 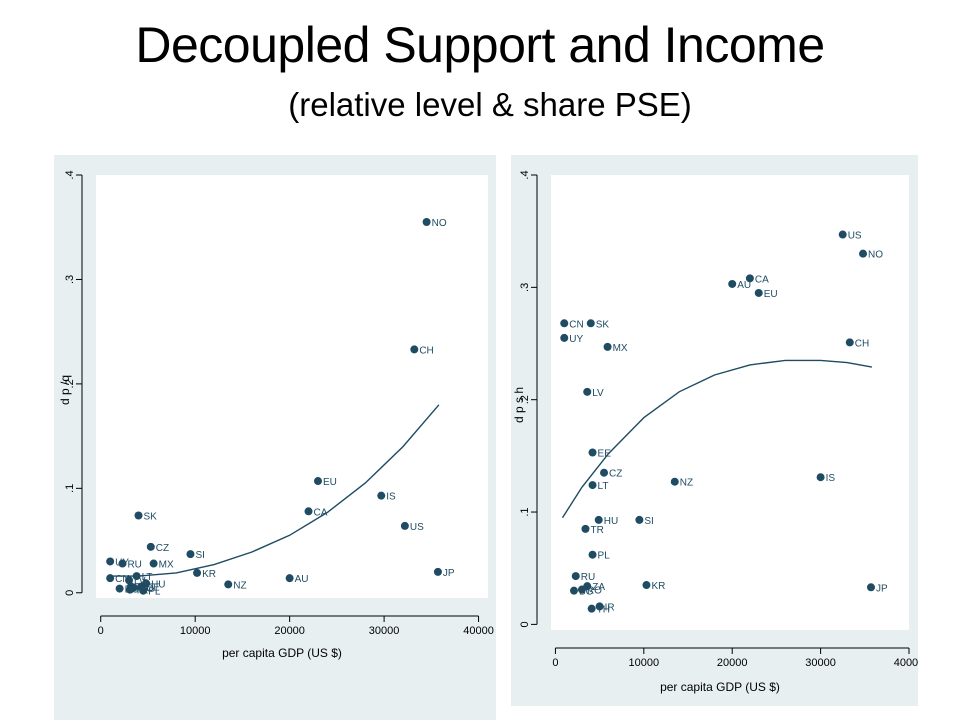 What do you see at coordinates (239, 585) in the screenshot?
I see `point-label: NZ` at bounding box center [239, 585].